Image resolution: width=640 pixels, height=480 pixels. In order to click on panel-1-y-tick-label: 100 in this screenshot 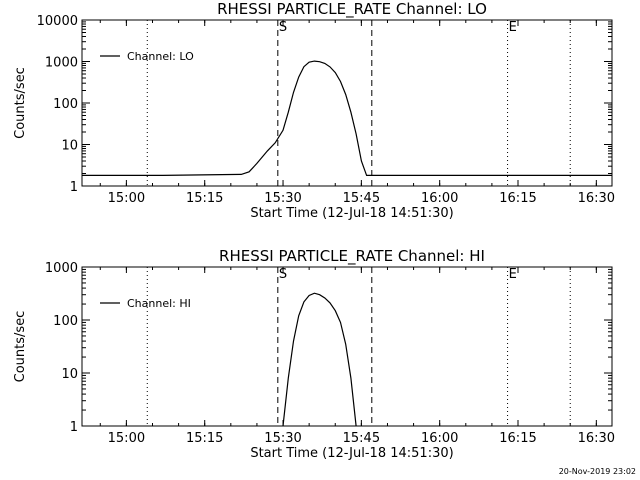, I will do `click(65, 104)`.